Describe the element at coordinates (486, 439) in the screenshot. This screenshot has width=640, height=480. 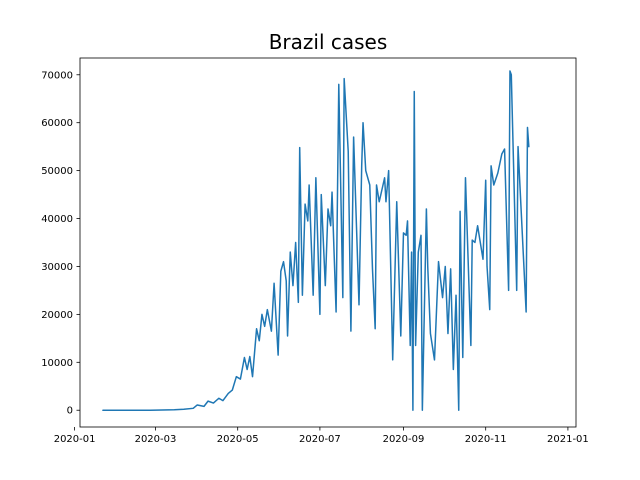
I see `x-tick-label: 2020-11` at that location.